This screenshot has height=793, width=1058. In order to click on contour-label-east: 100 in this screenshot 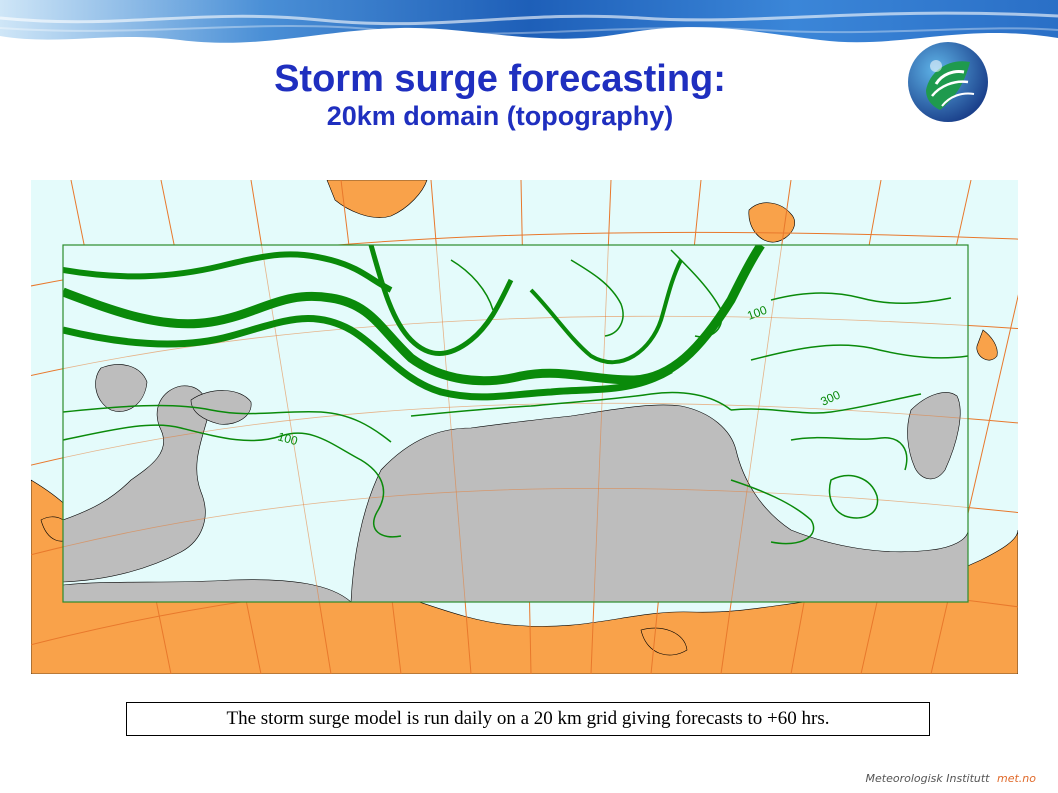, I will do `click(757, 313)`.